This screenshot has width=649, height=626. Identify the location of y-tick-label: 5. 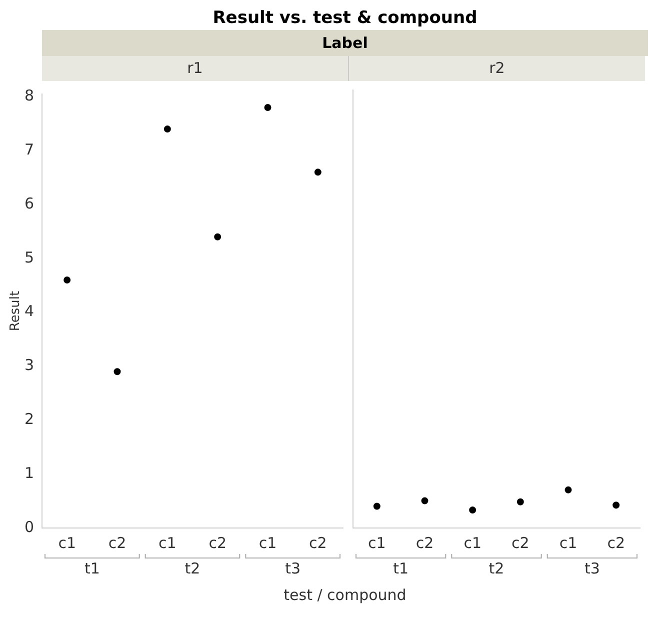
(29, 257).